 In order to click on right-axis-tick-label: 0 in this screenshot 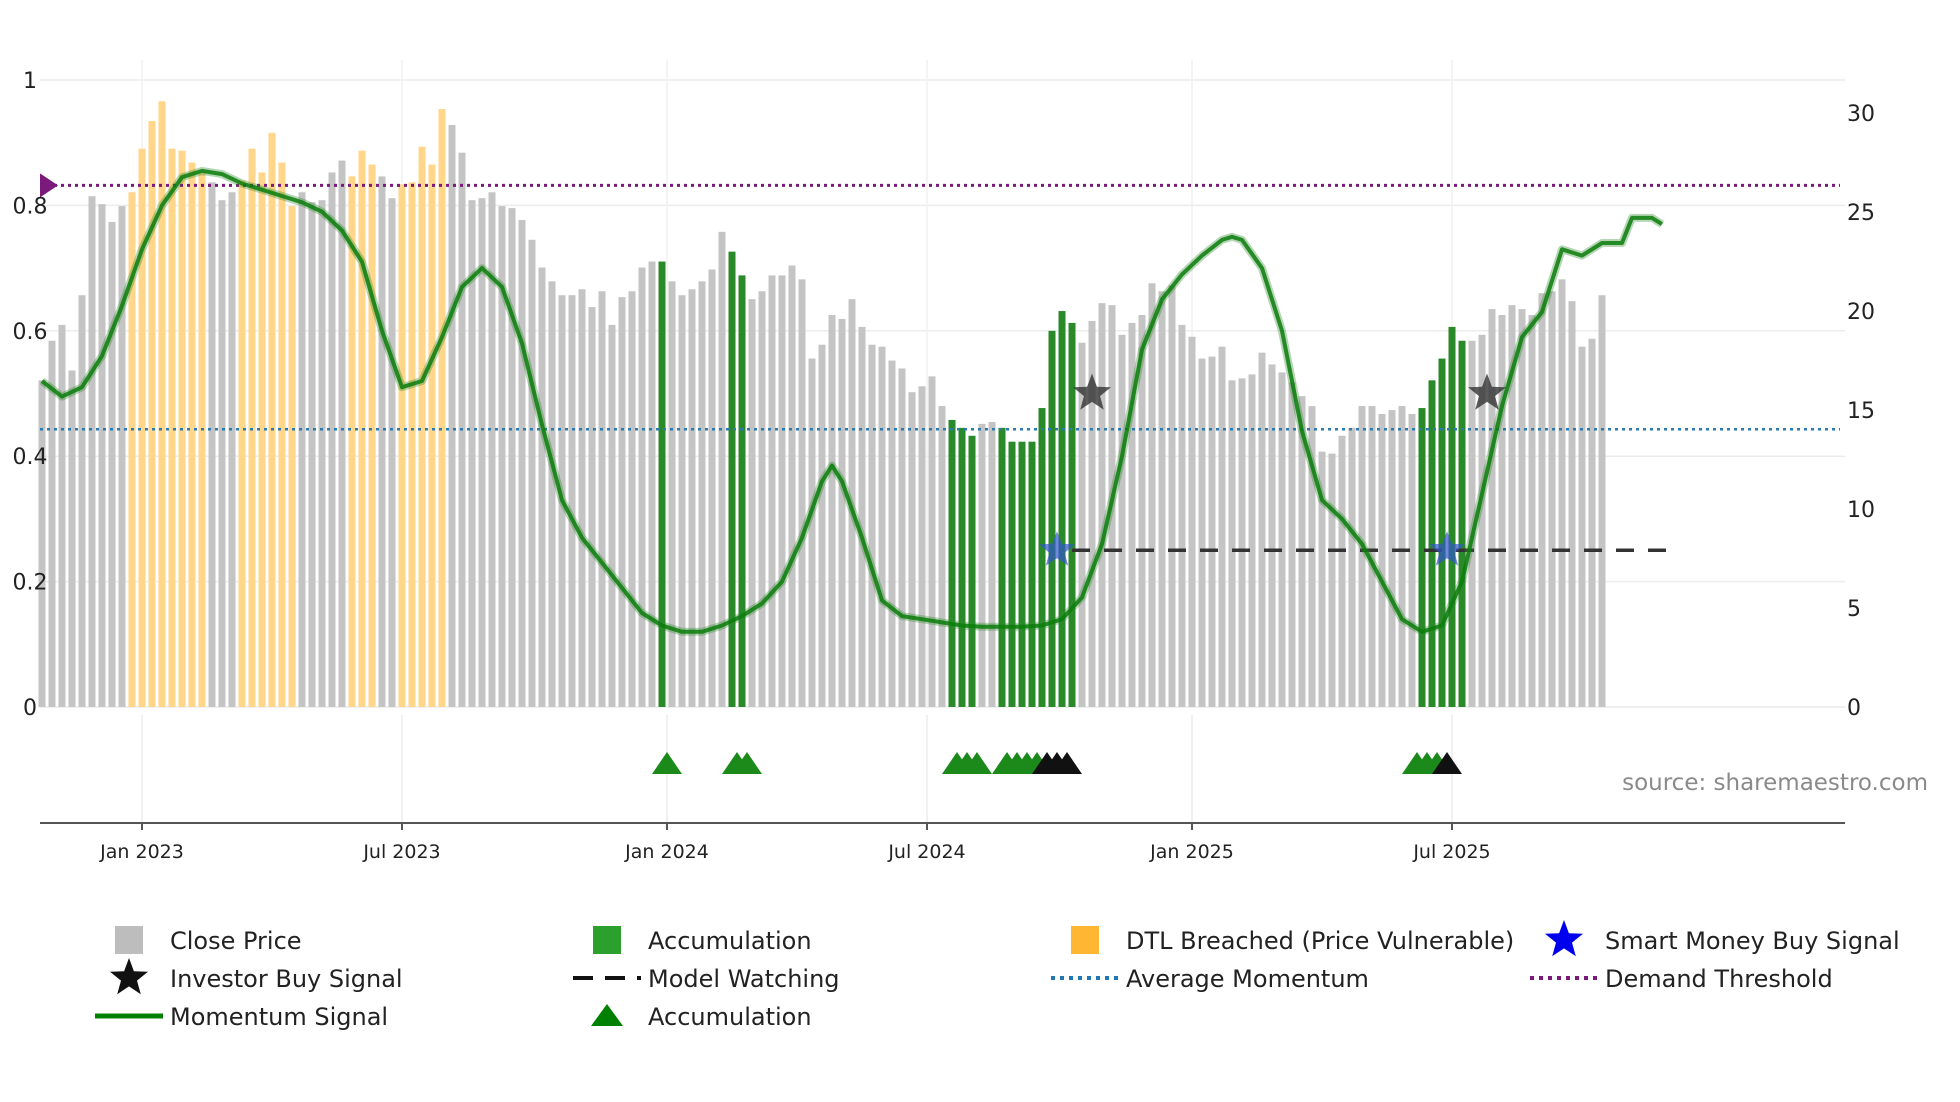, I will do `click(1854, 708)`.